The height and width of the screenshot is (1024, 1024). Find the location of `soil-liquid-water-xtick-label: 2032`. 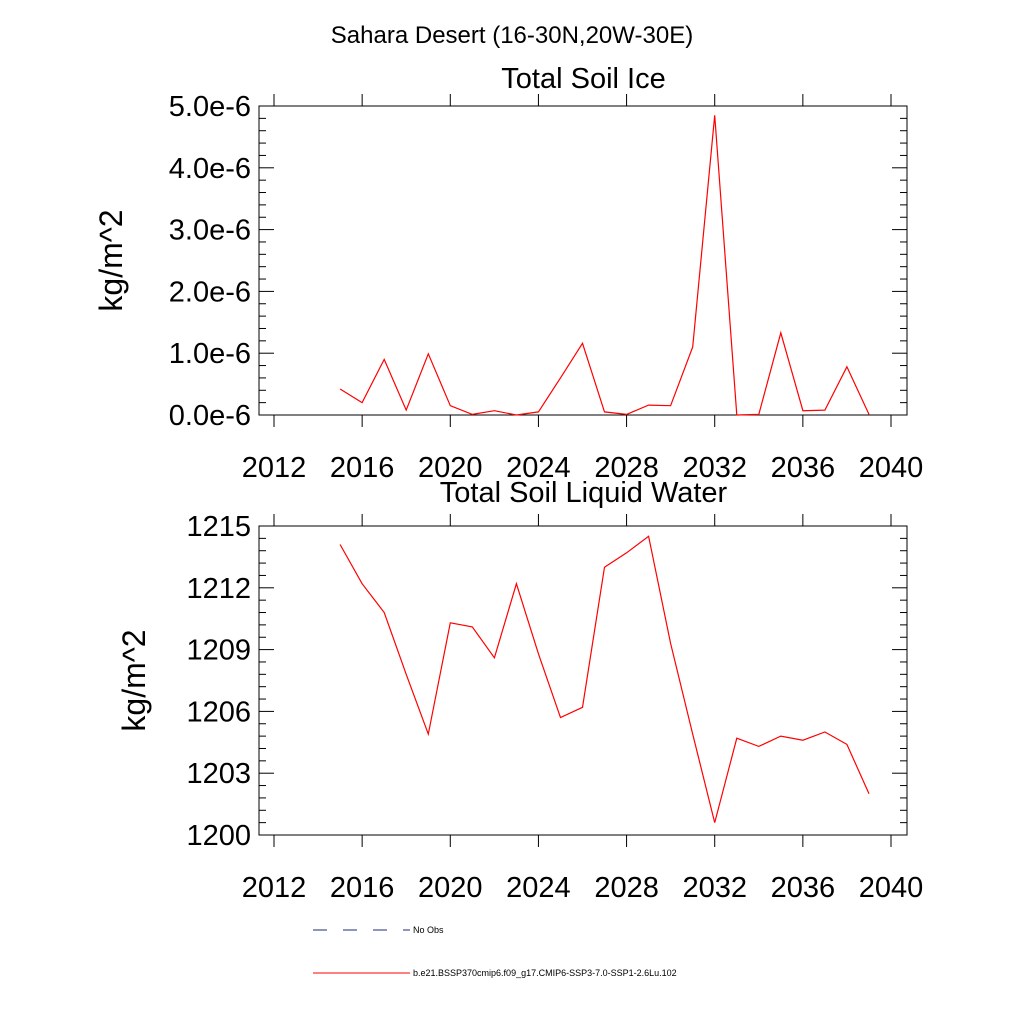

soil-liquid-water-xtick-label: 2032 is located at coordinates (714, 888).